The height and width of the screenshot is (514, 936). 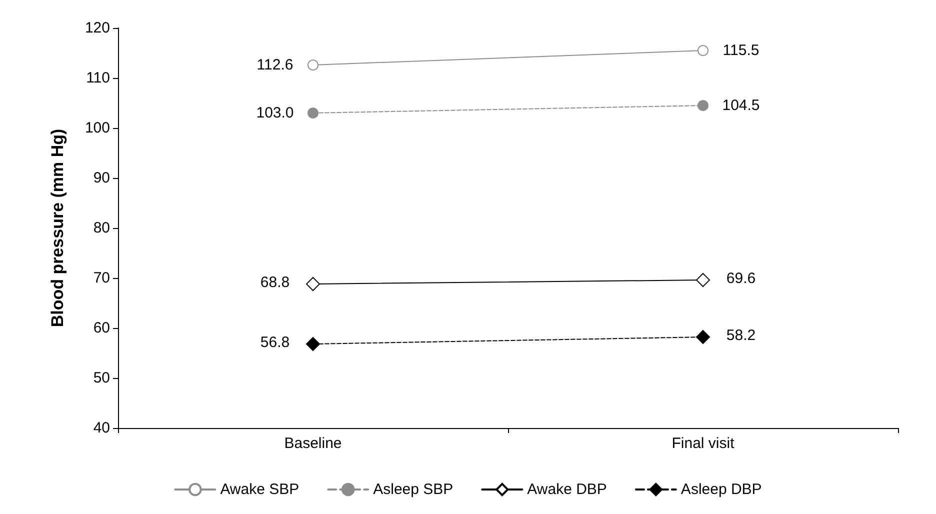 What do you see at coordinates (101, 278) in the screenshot?
I see `y-tick-label: 70` at bounding box center [101, 278].